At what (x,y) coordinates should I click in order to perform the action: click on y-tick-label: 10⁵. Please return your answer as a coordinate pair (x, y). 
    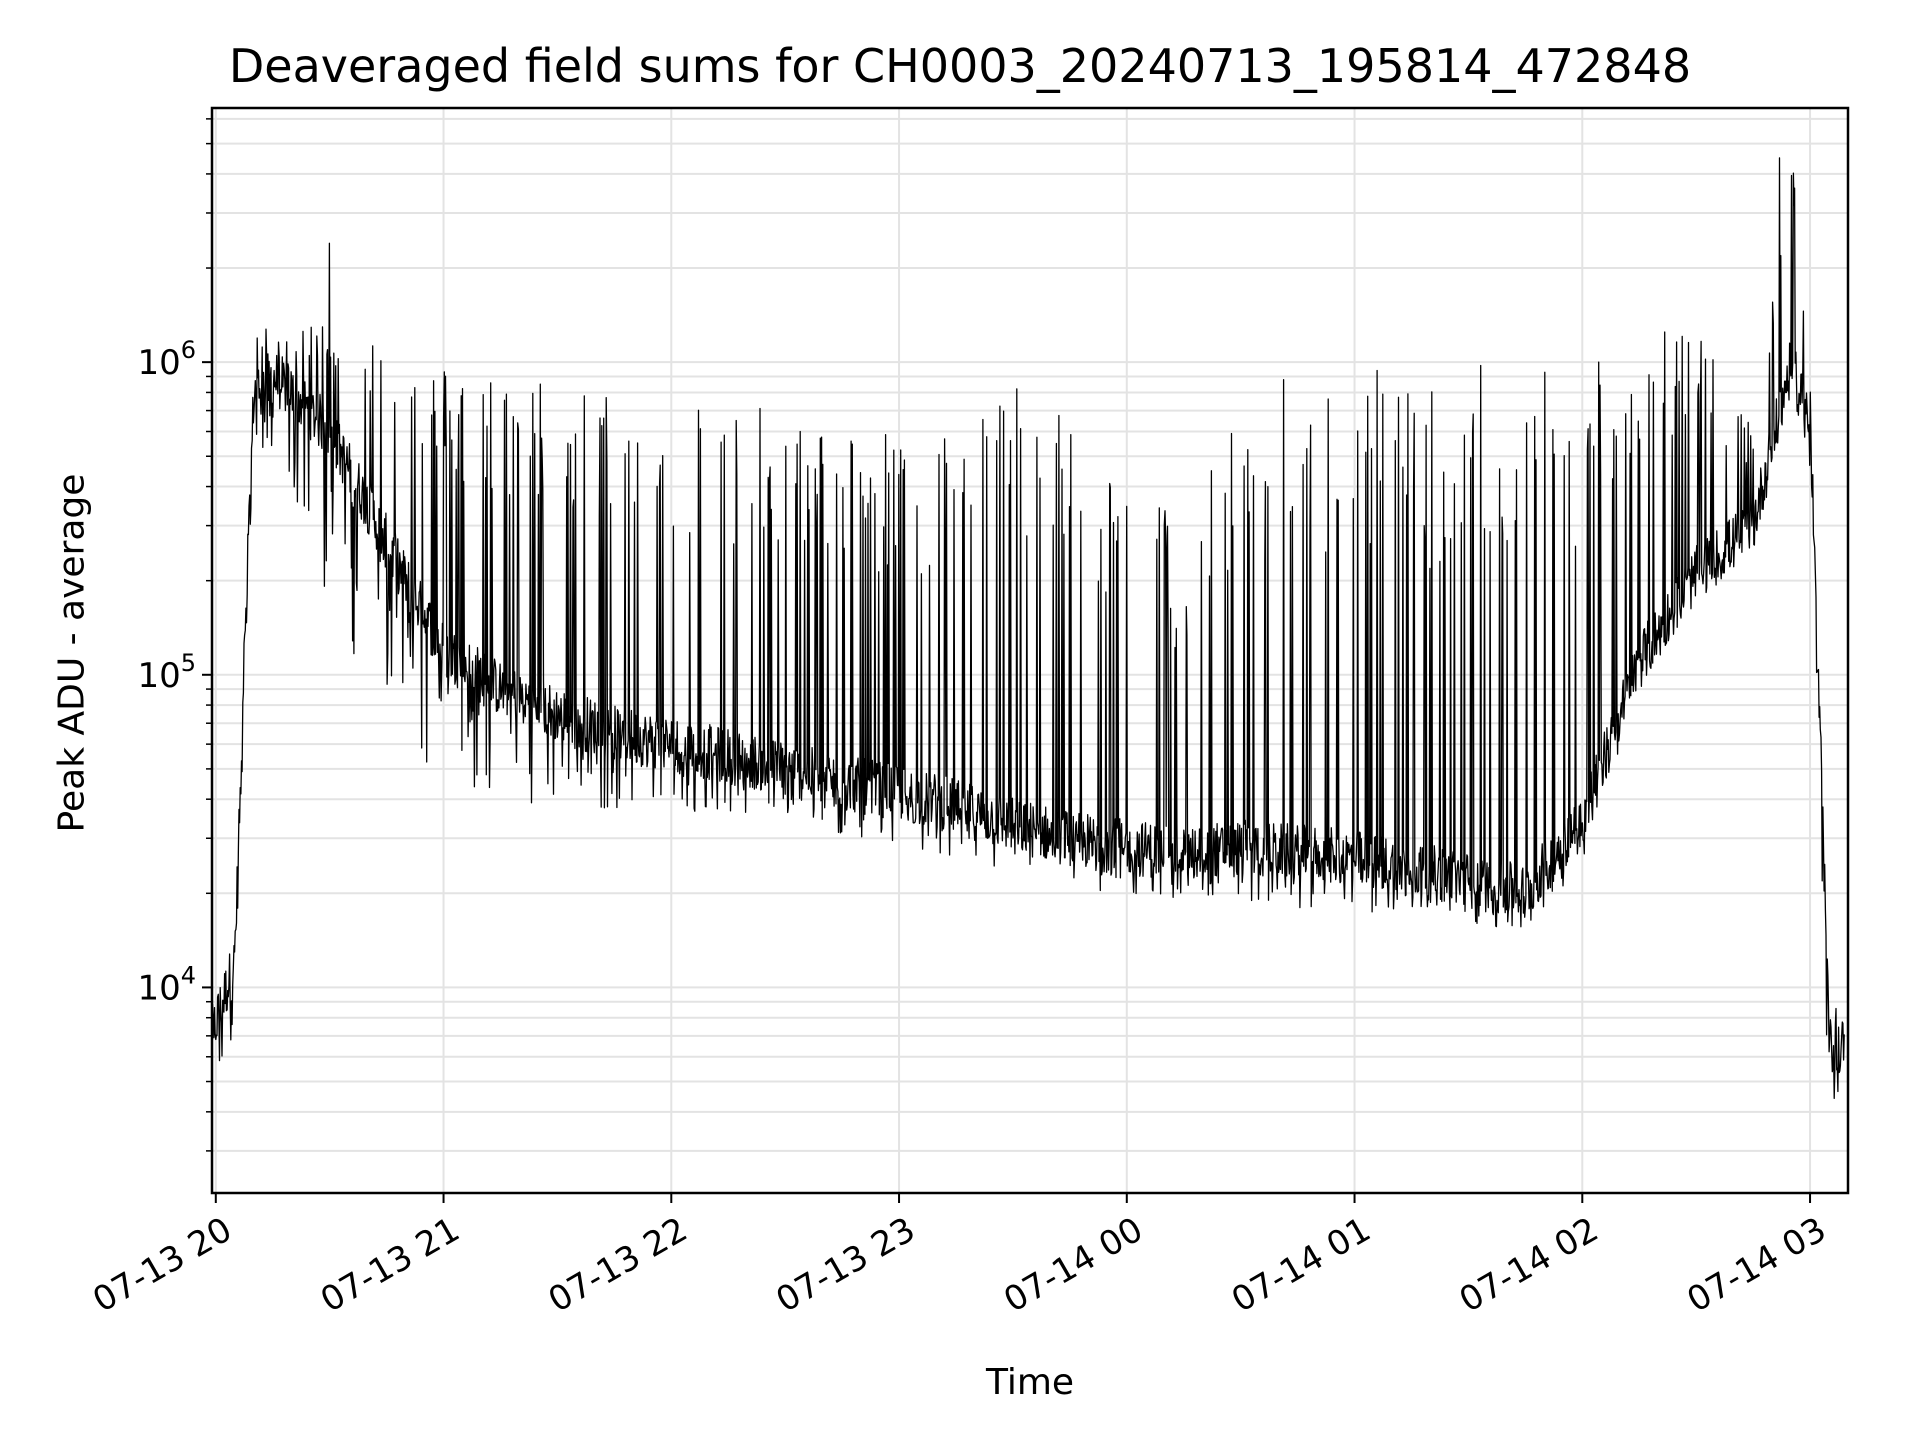
    Looking at the image, I should click on (166, 672).